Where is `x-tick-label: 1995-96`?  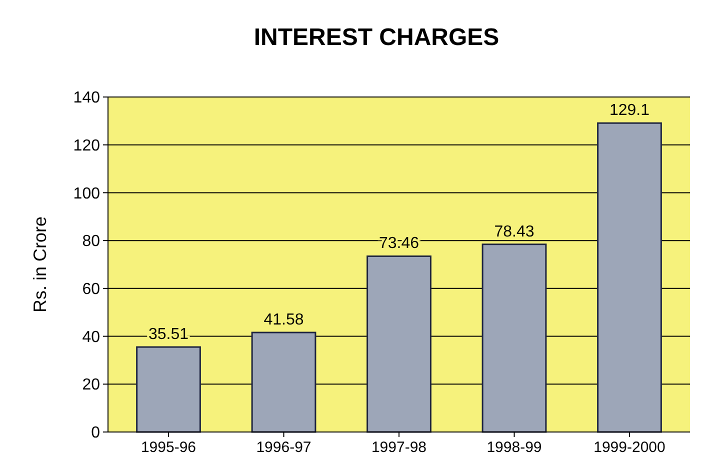 x-tick-label: 1995-96 is located at coordinates (168, 447).